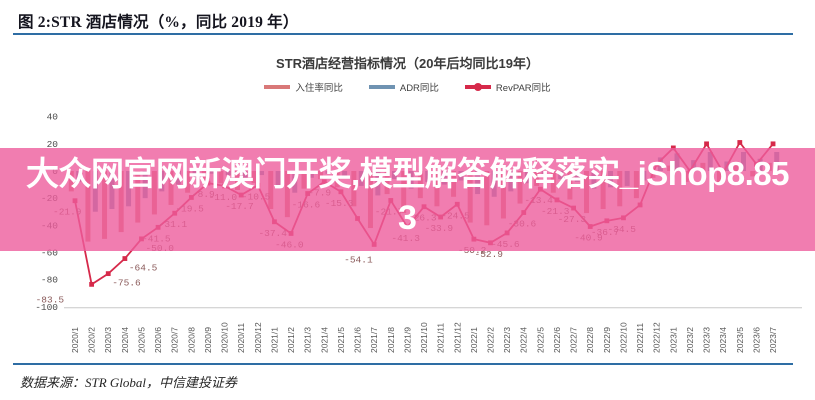 This screenshot has height=400, width=815. What do you see at coordinates (358, 340) in the screenshot?
I see `svg-text: 2021/6` at bounding box center [358, 340].